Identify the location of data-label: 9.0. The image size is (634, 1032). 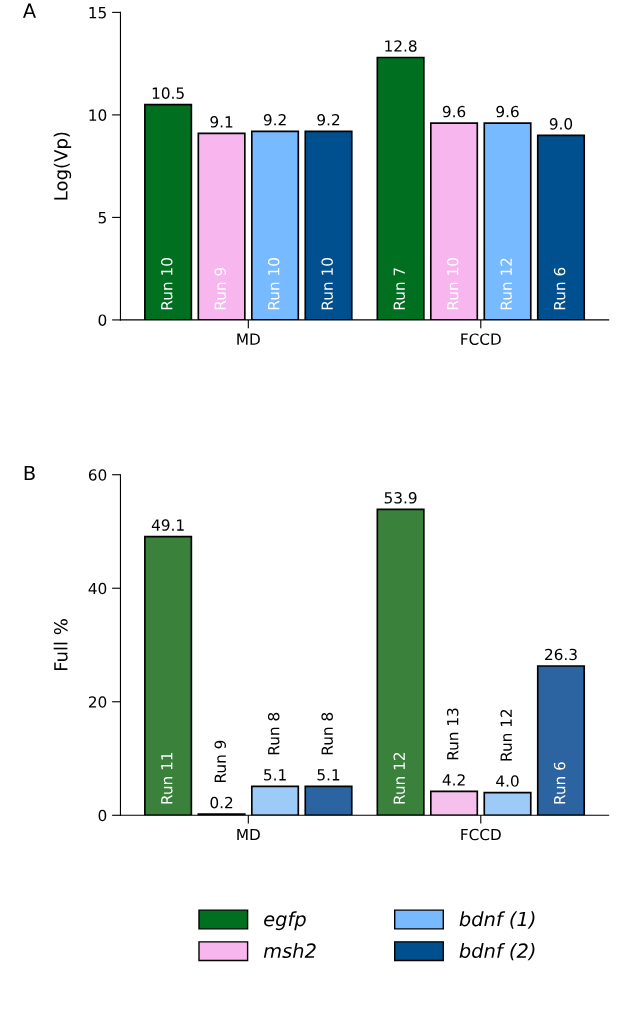
(561, 124).